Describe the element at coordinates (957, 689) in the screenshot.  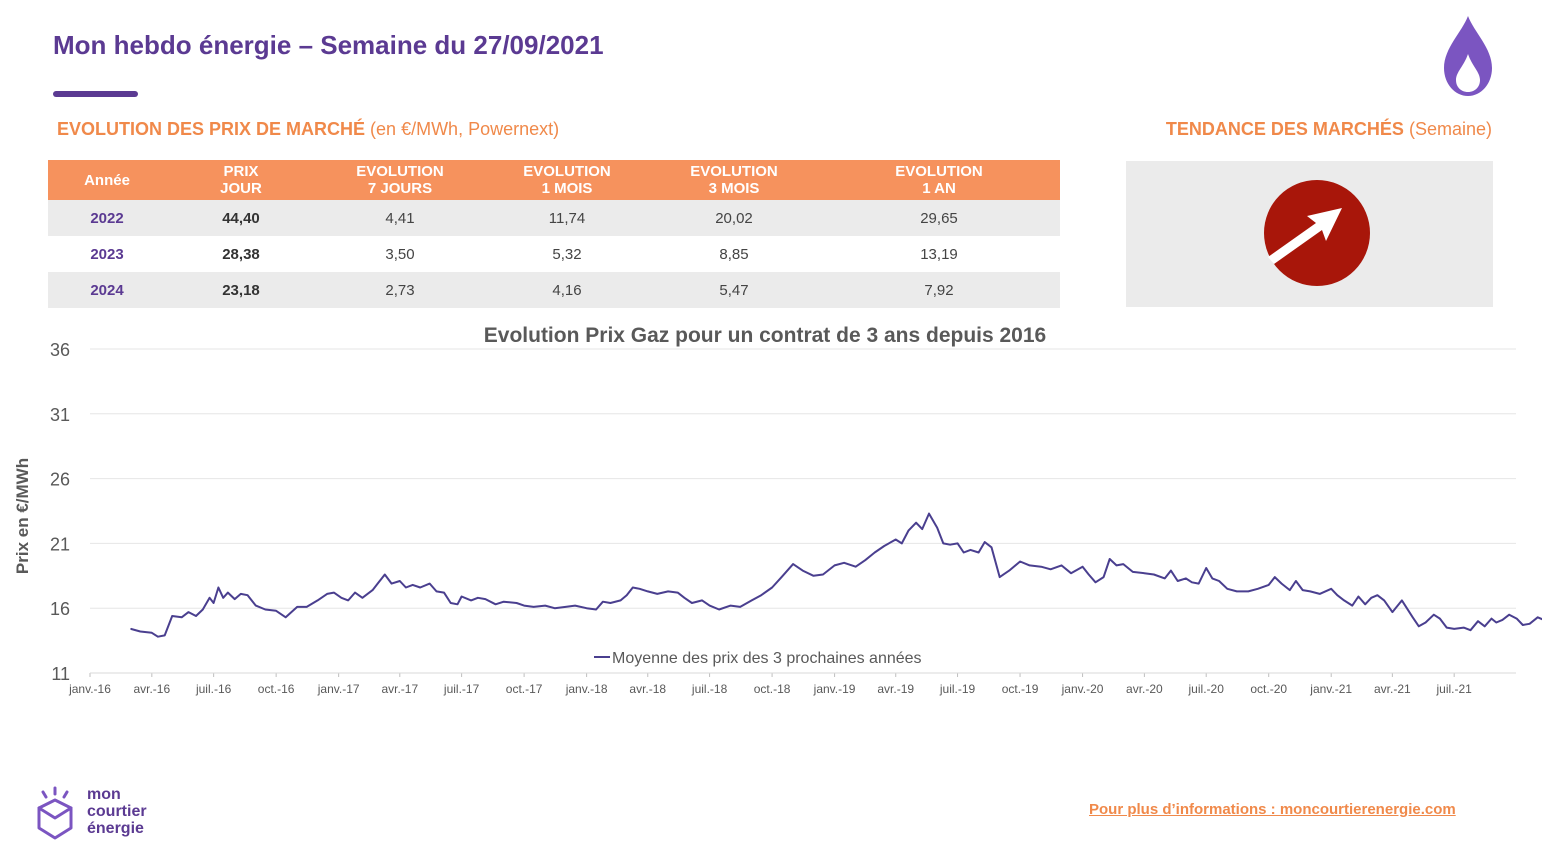
I see `x-tick-label: juil.-19` at that location.